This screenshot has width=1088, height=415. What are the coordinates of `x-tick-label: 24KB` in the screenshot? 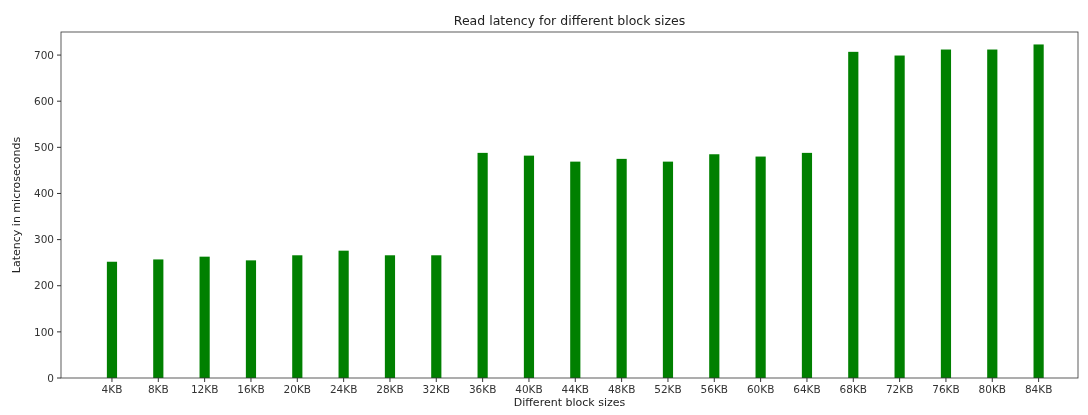 It's located at (343, 389).